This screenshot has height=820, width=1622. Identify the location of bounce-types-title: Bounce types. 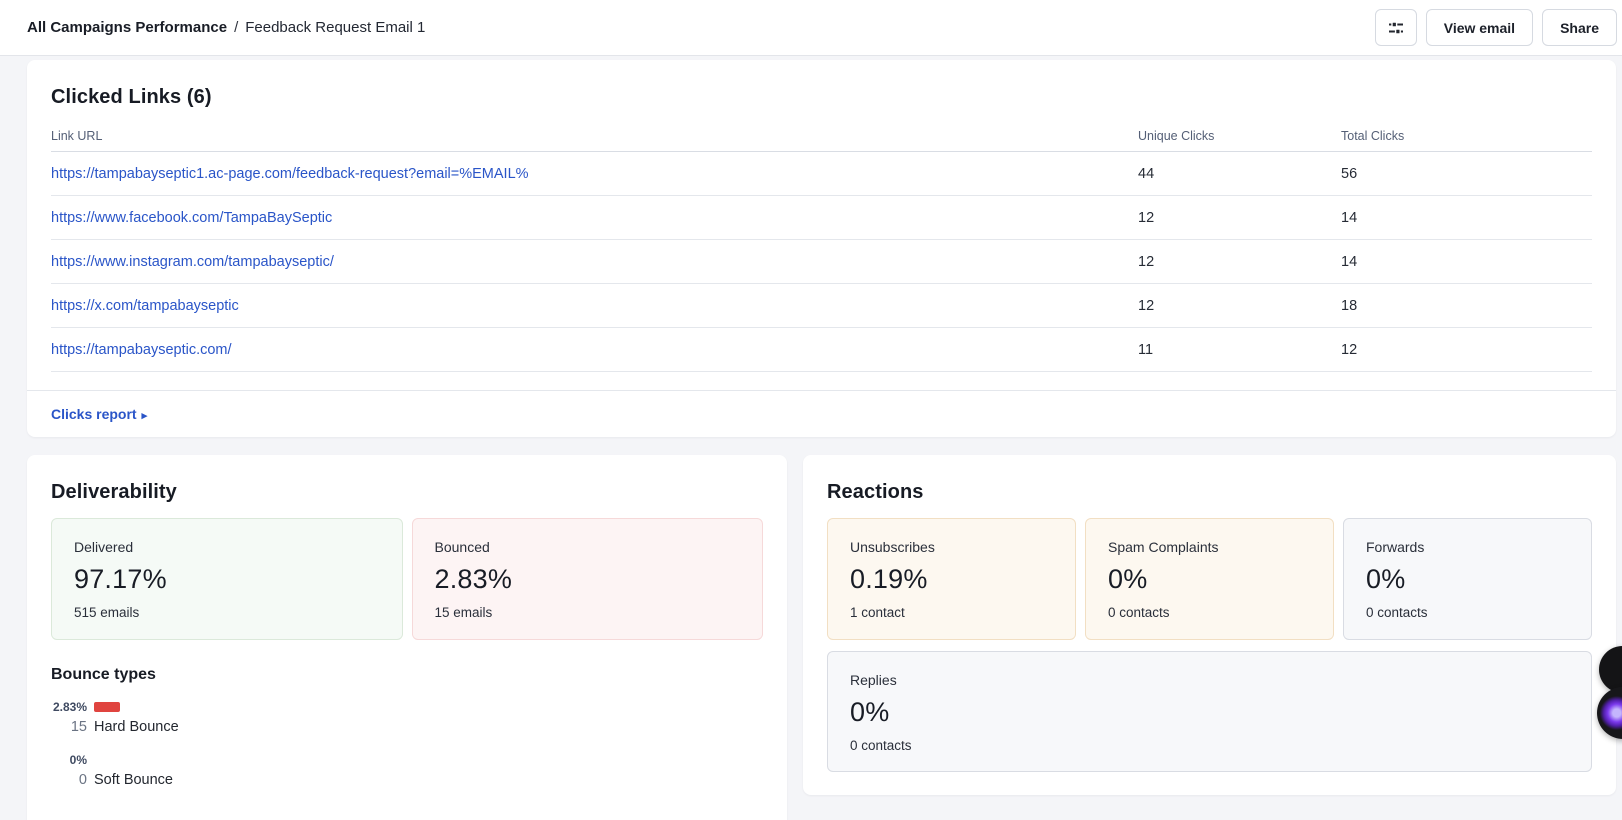
(103, 674).